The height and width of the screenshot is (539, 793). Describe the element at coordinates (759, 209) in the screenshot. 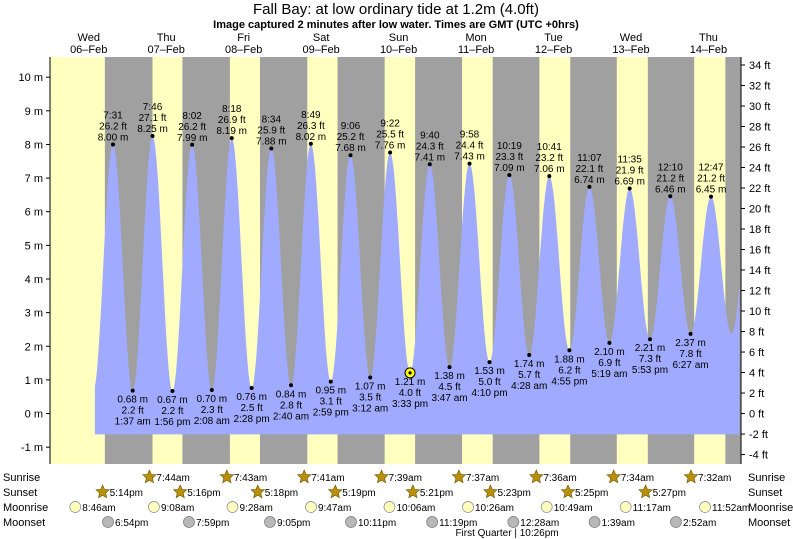

I see `right-tick-label: 20 ft` at that location.